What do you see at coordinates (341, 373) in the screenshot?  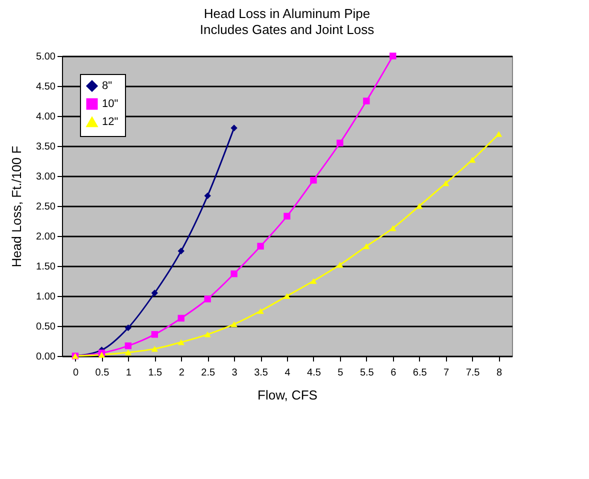 I see `x-tick-label: 5` at bounding box center [341, 373].